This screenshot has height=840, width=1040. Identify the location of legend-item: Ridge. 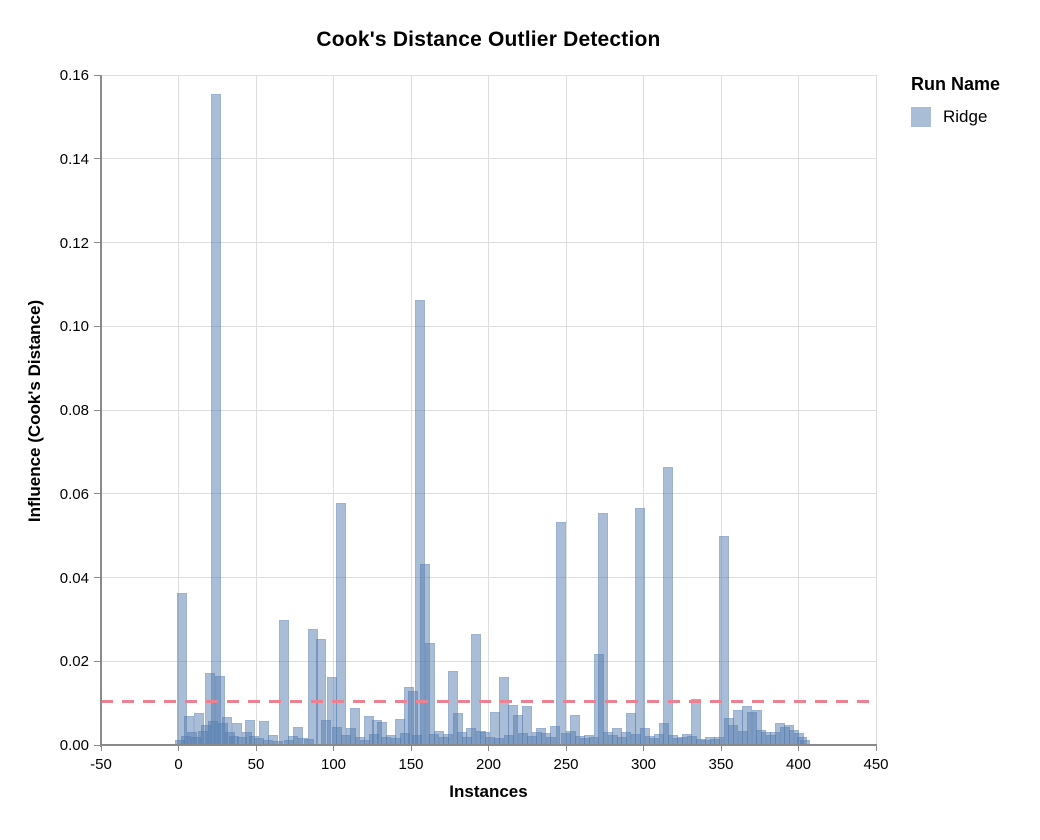
(955, 117).